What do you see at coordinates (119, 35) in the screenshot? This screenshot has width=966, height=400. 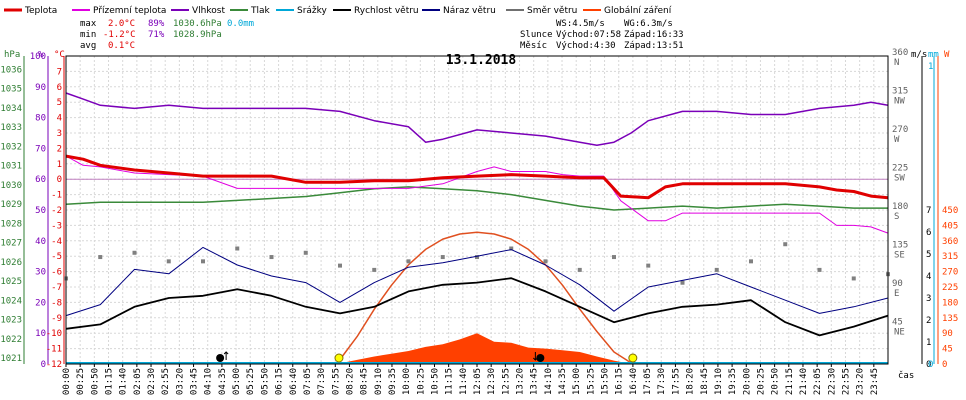 I see `stat-min-temp: -1.2°C` at bounding box center [119, 35].